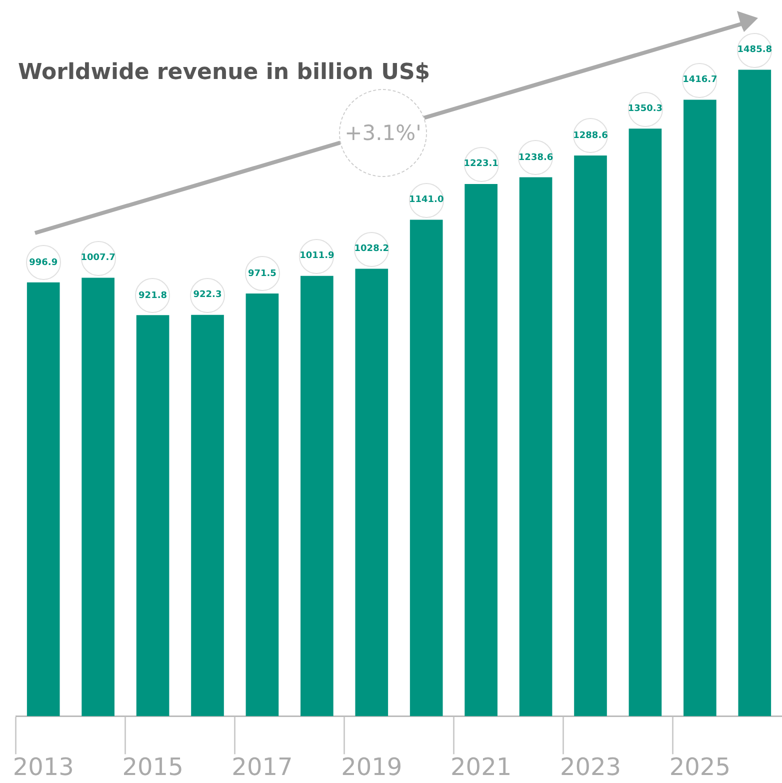 The image size is (782, 783). I want to click on circle-badge: +3.1%', so click(383, 133).